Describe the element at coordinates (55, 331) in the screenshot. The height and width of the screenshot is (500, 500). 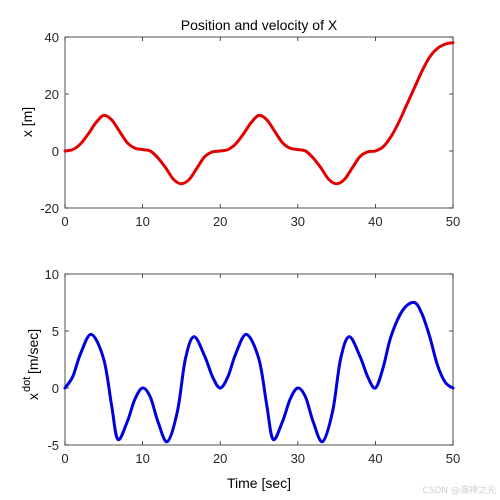
I see `velocity-y-tick-label: 5` at that location.